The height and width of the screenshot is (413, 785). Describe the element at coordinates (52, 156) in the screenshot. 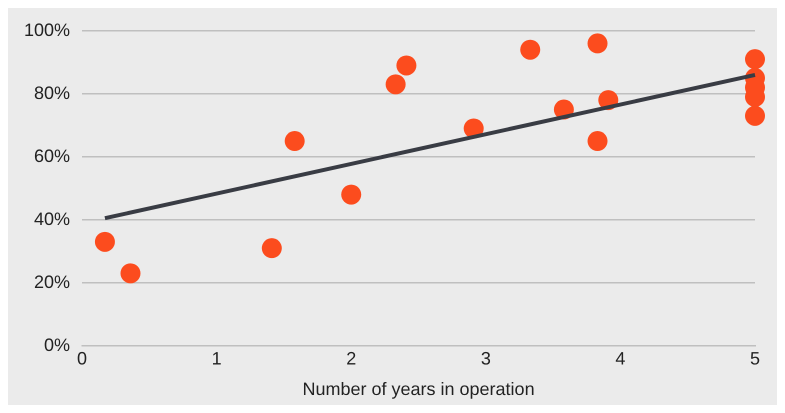

I see `y-tick-label: 60%` at that location.